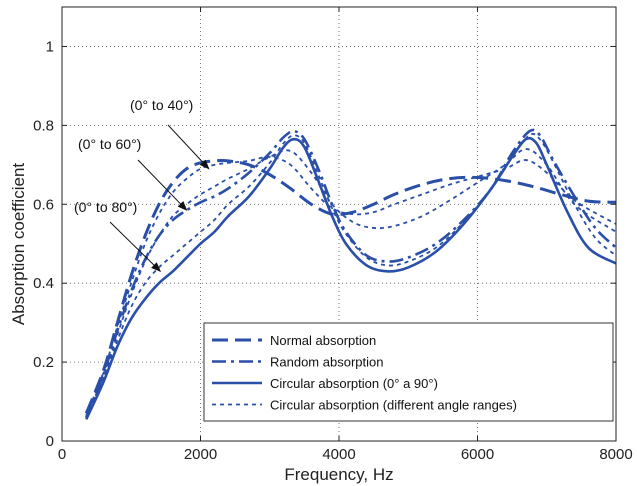  What do you see at coordinates (338, 454) in the screenshot?
I see `x-tick-label: 4000` at bounding box center [338, 454].